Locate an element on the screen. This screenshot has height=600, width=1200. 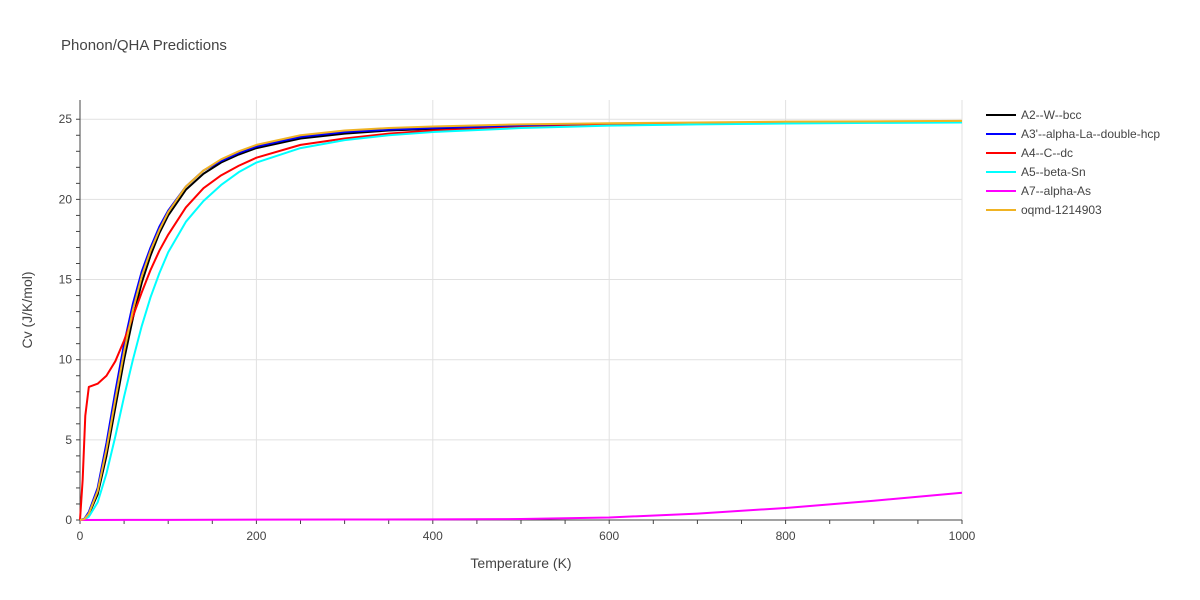
x-tick-label: 1000 is located at coordinates (962, 536).